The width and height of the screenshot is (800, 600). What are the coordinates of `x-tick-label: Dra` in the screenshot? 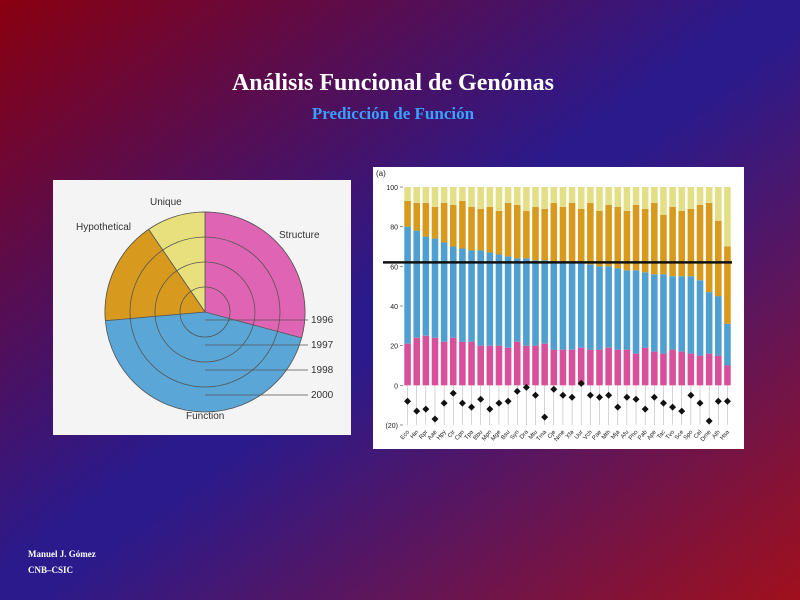 It's located at (524, 435).